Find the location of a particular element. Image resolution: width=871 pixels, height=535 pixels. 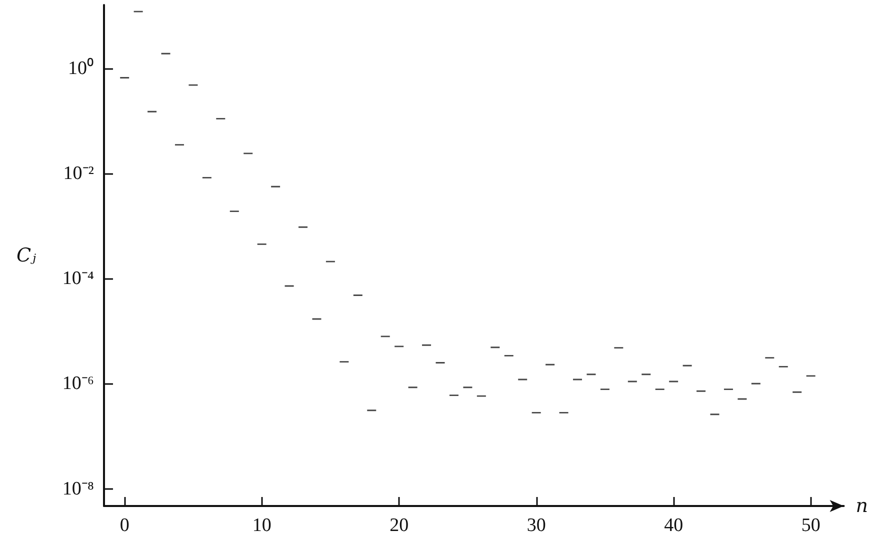

y-tick-label: 10⁰ is located at coordinates (81, 67).